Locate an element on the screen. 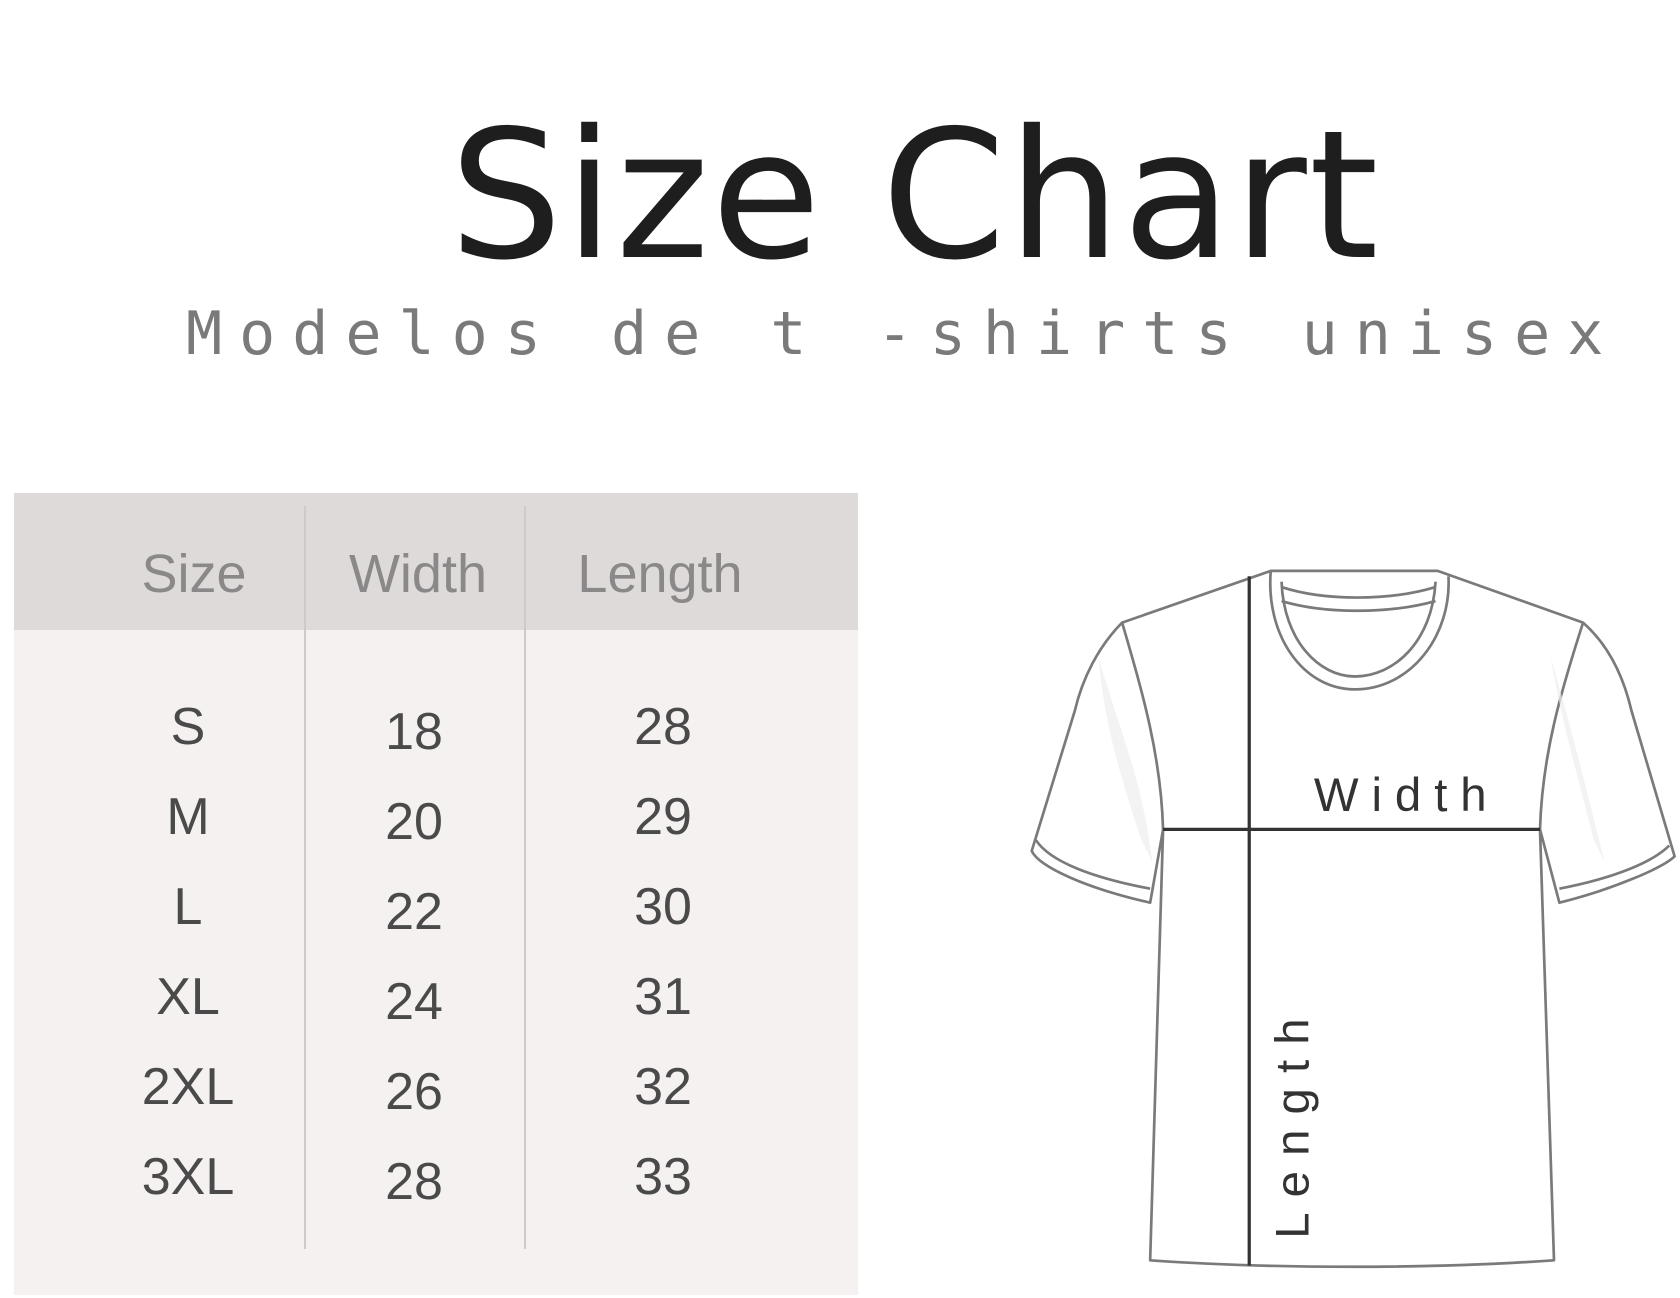 This screenshot has height=1298, width=1680. cell-size: 2XL is located at coordinates (188, 1087).